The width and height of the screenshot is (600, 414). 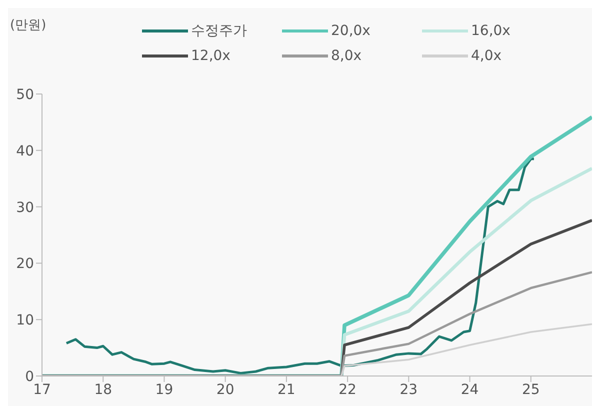 What do you see at coordinates (219, 31) in the screenshot?
I see `legend-label: 수정주가` at bounding box center [219, 31].